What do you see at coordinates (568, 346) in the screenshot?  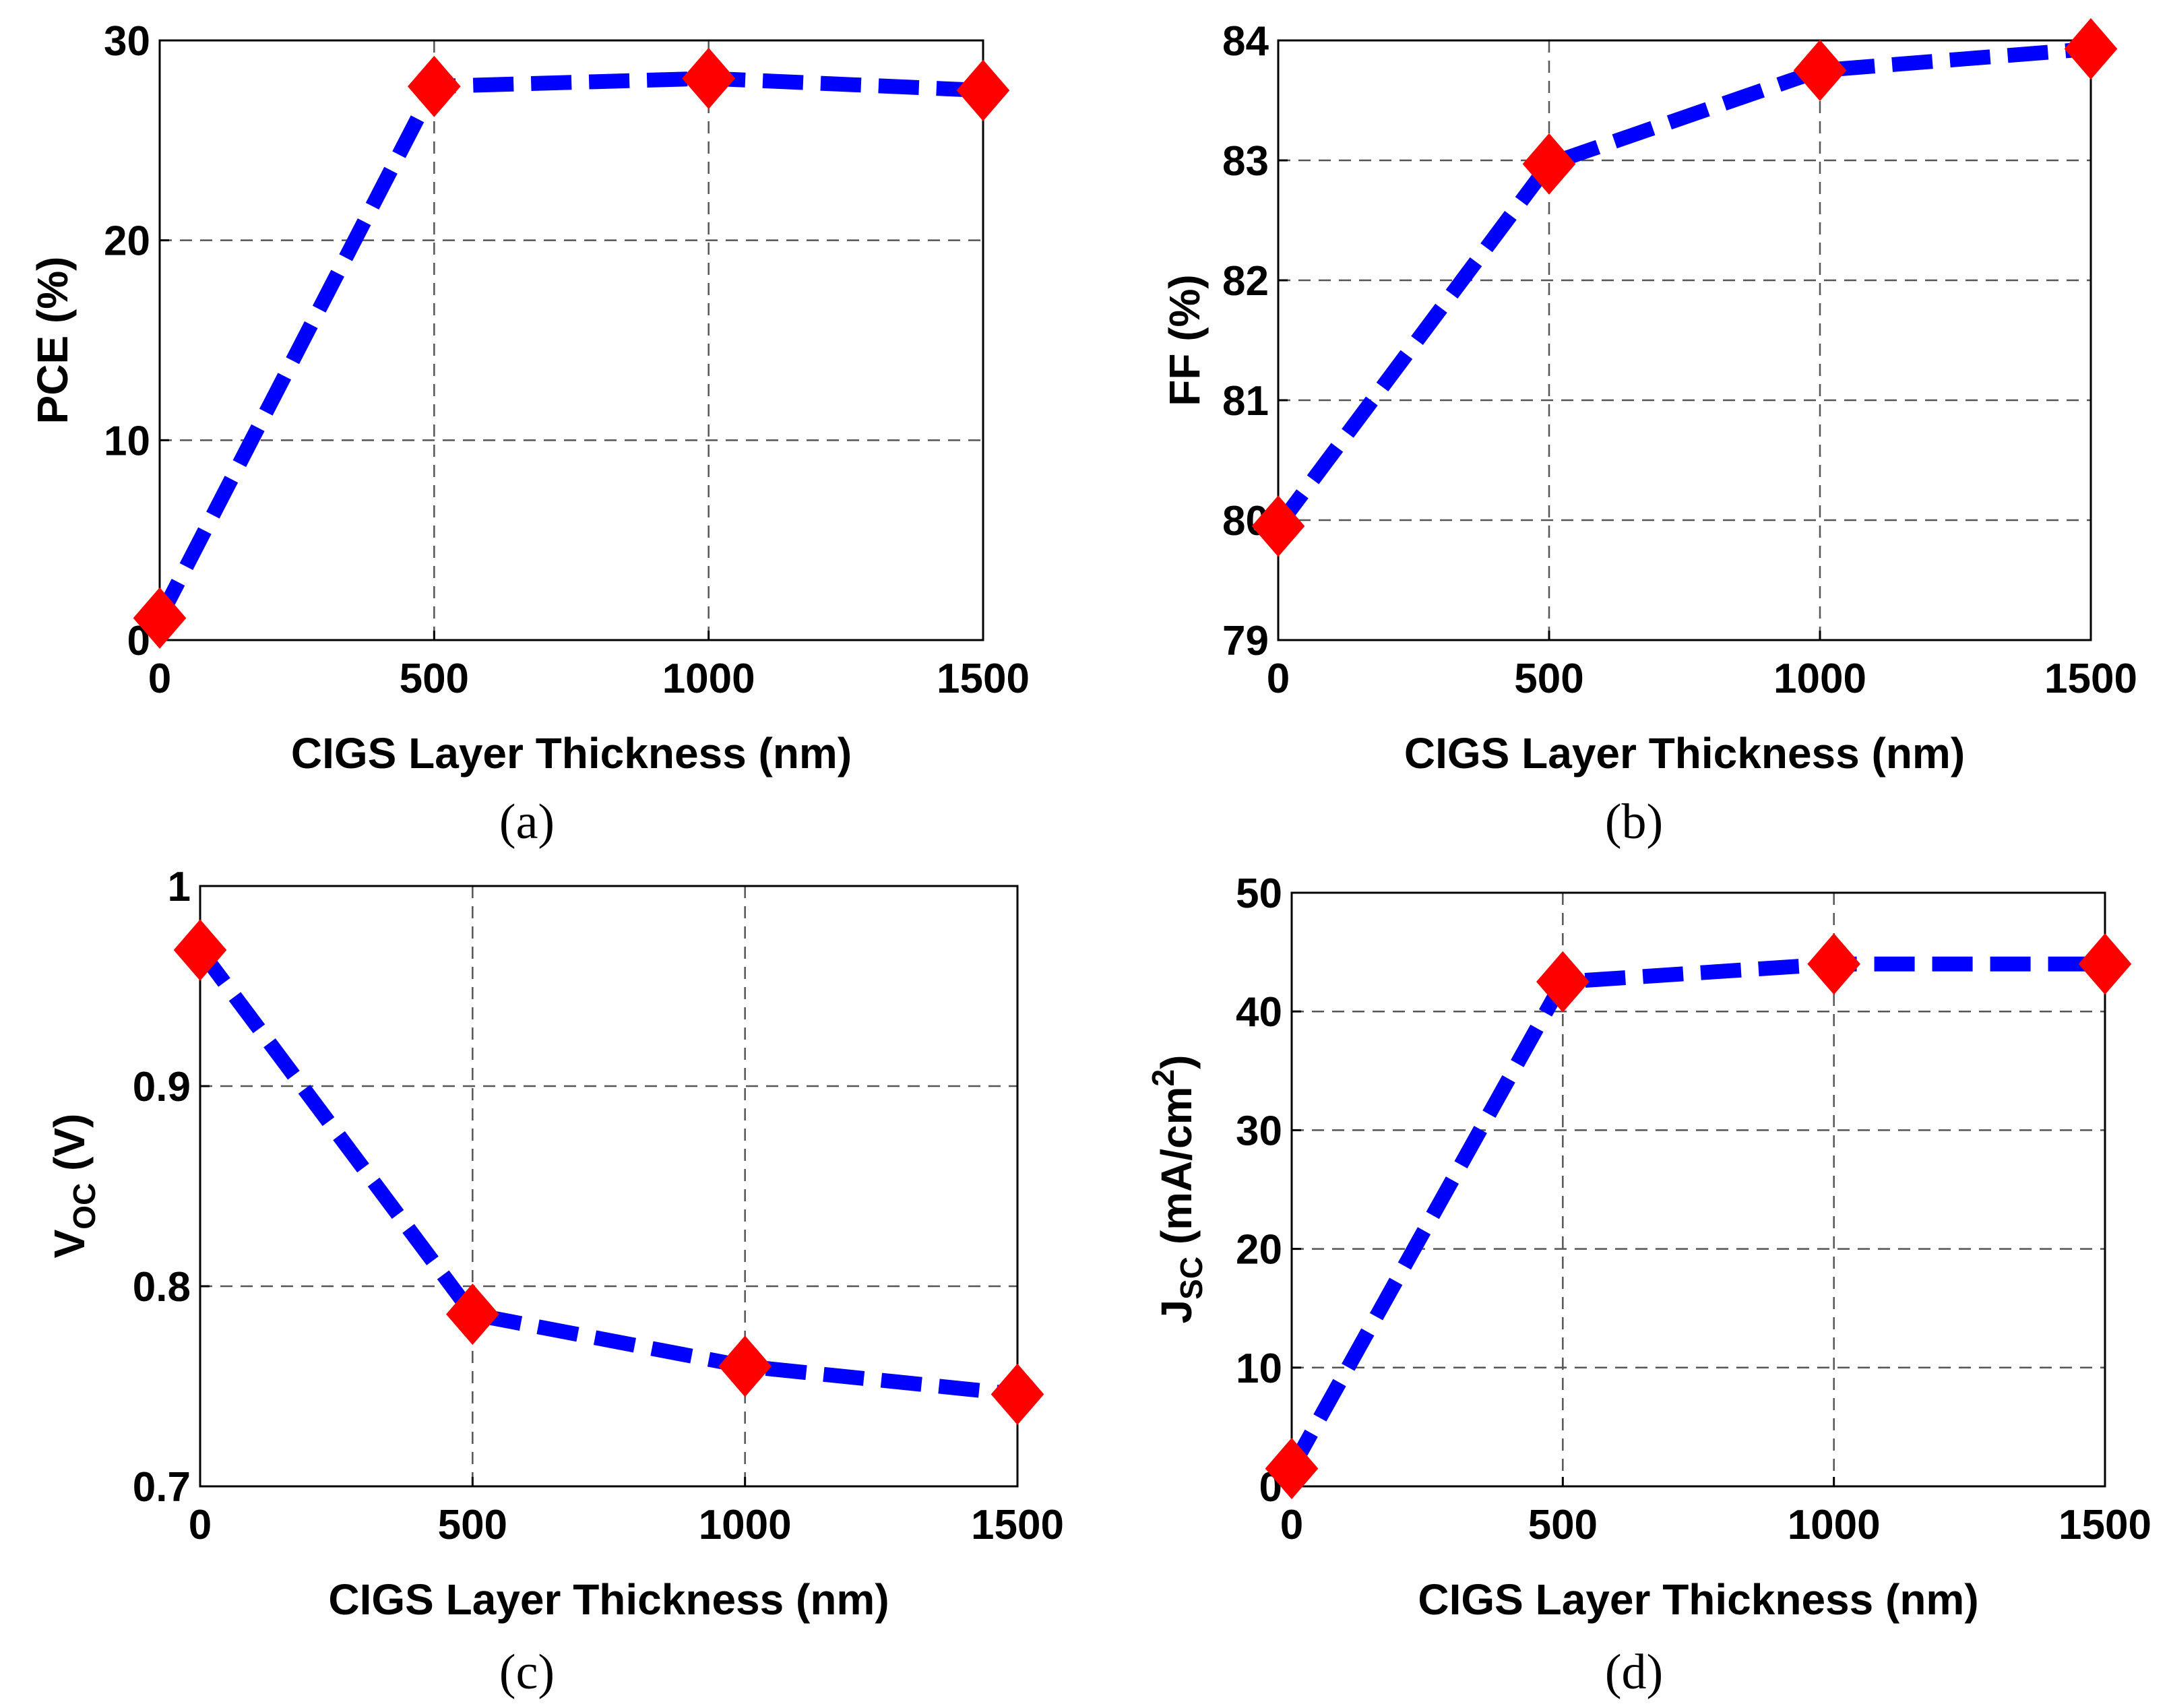 I see `series-line-pce` at bounding box center [568, 346].